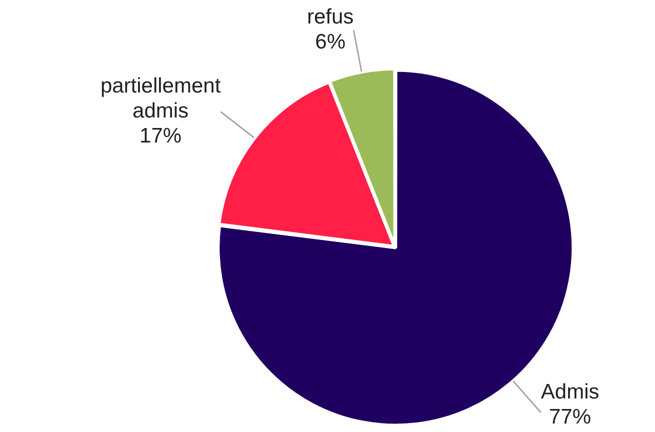  Describe the element at coordinates (161, 136) in the screenshot. I see `data-label: 17%` at that location.